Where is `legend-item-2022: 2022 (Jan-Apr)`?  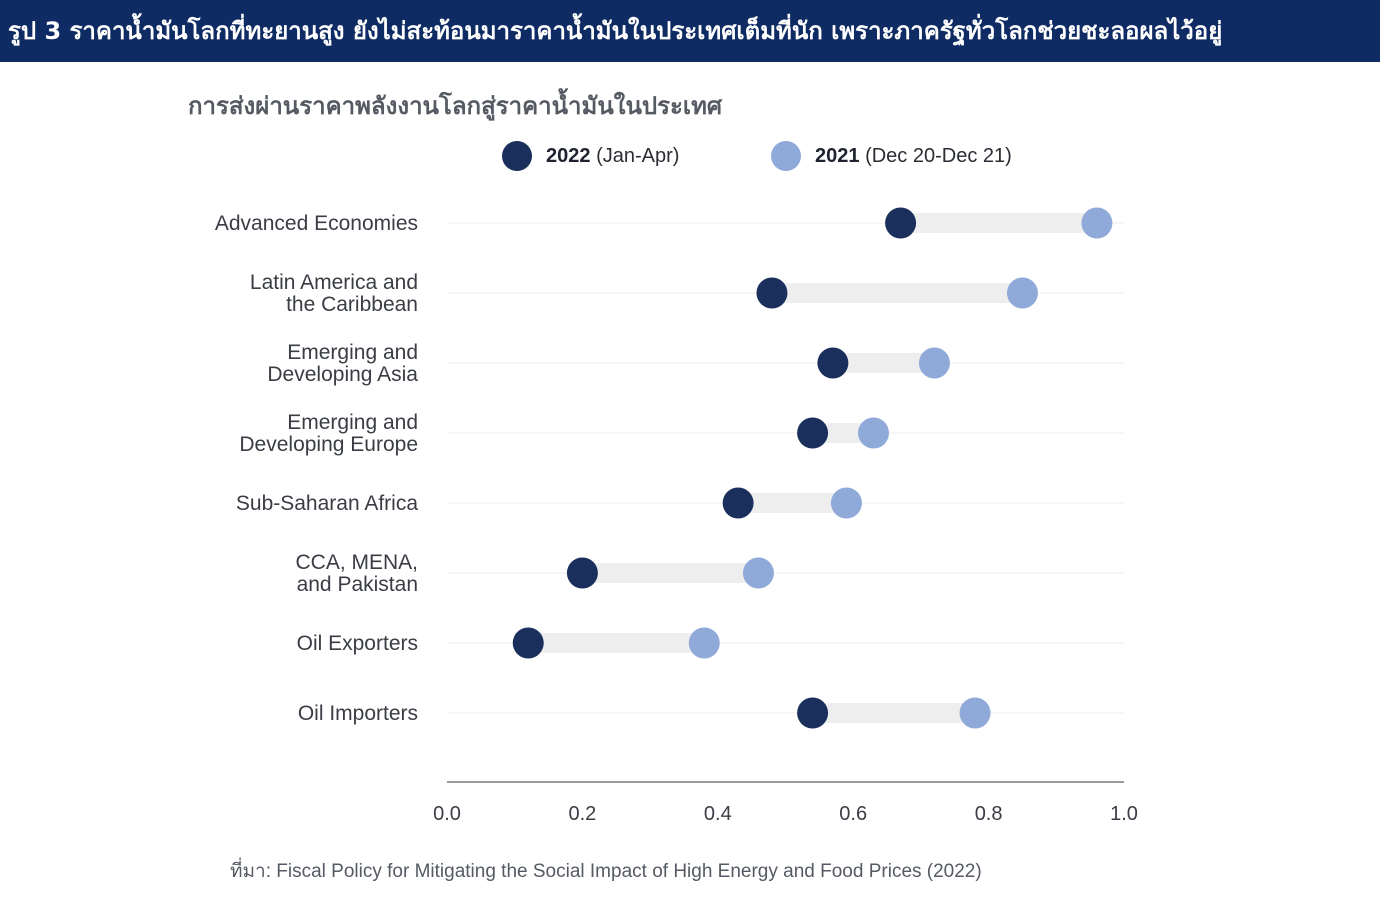 legend-item-2022: 2022 (Jan-Apr) is located at coordinates (590, 156).